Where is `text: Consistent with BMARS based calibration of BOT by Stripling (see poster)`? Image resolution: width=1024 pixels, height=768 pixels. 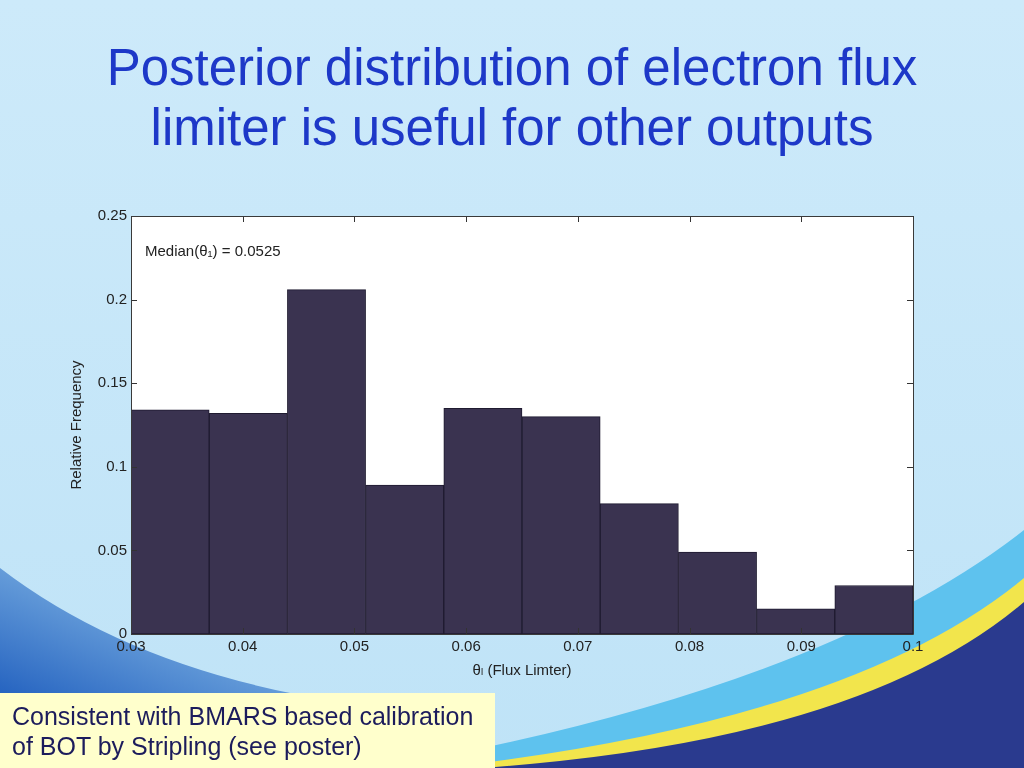
text: Consistent with BMARS based calibration of BOT by Stripling (see poster) is located at coordinates (247, 730).